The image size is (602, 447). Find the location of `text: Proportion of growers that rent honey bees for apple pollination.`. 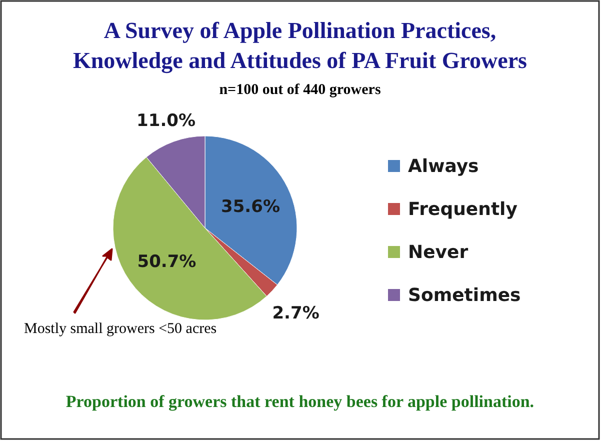

text: Proportion of growers that rent honey bees for apple pollination. is located at coordinates (300, 401).